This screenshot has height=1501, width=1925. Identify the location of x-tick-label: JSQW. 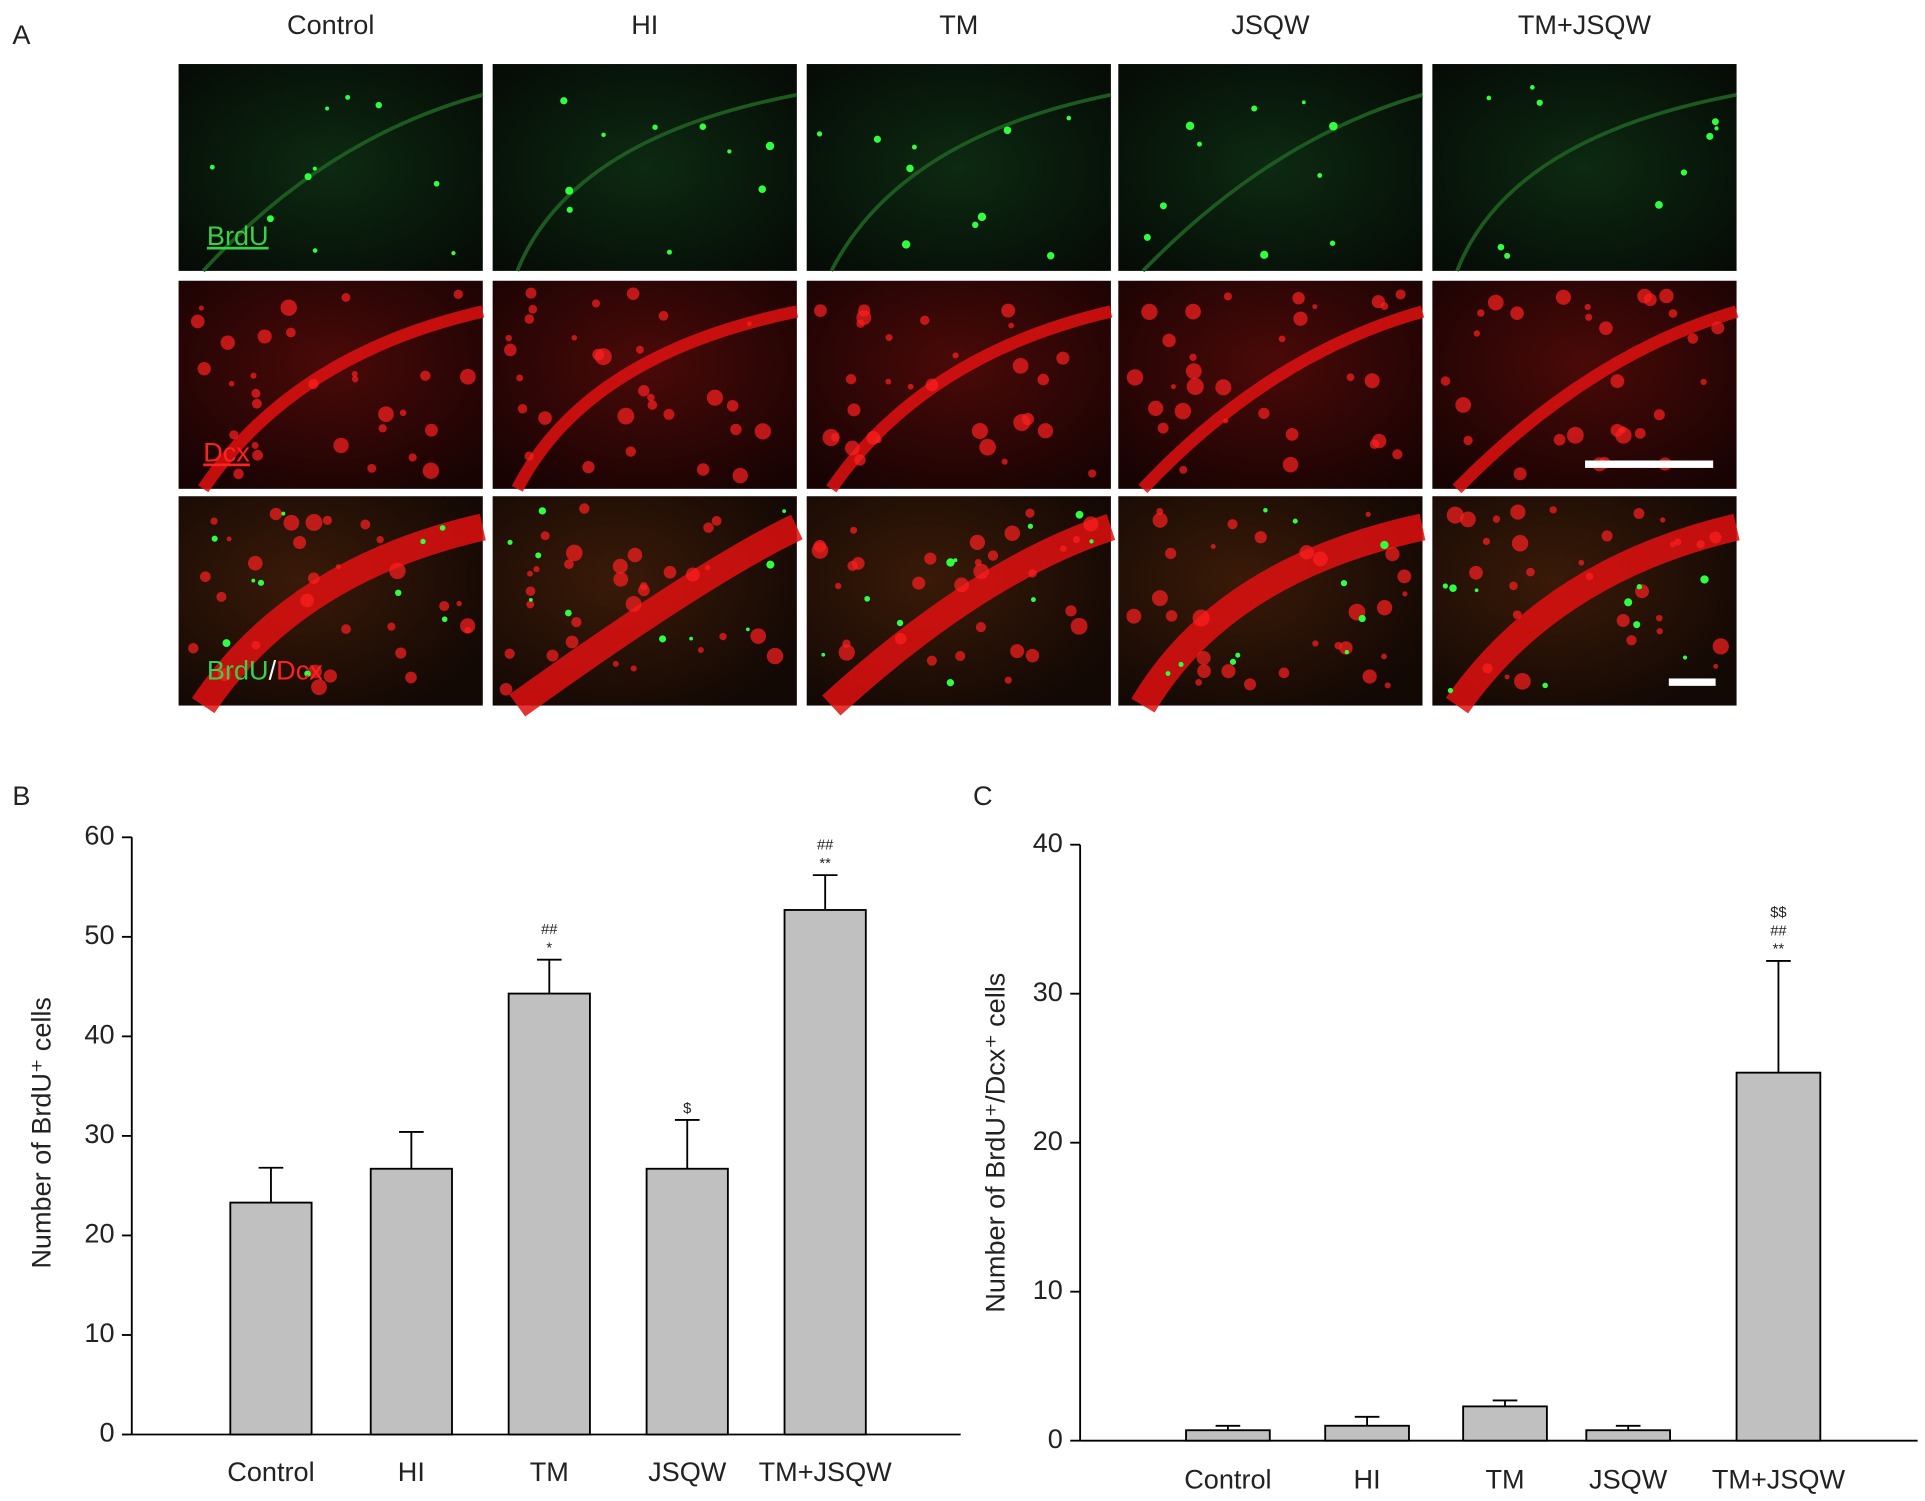
(687, 1471).